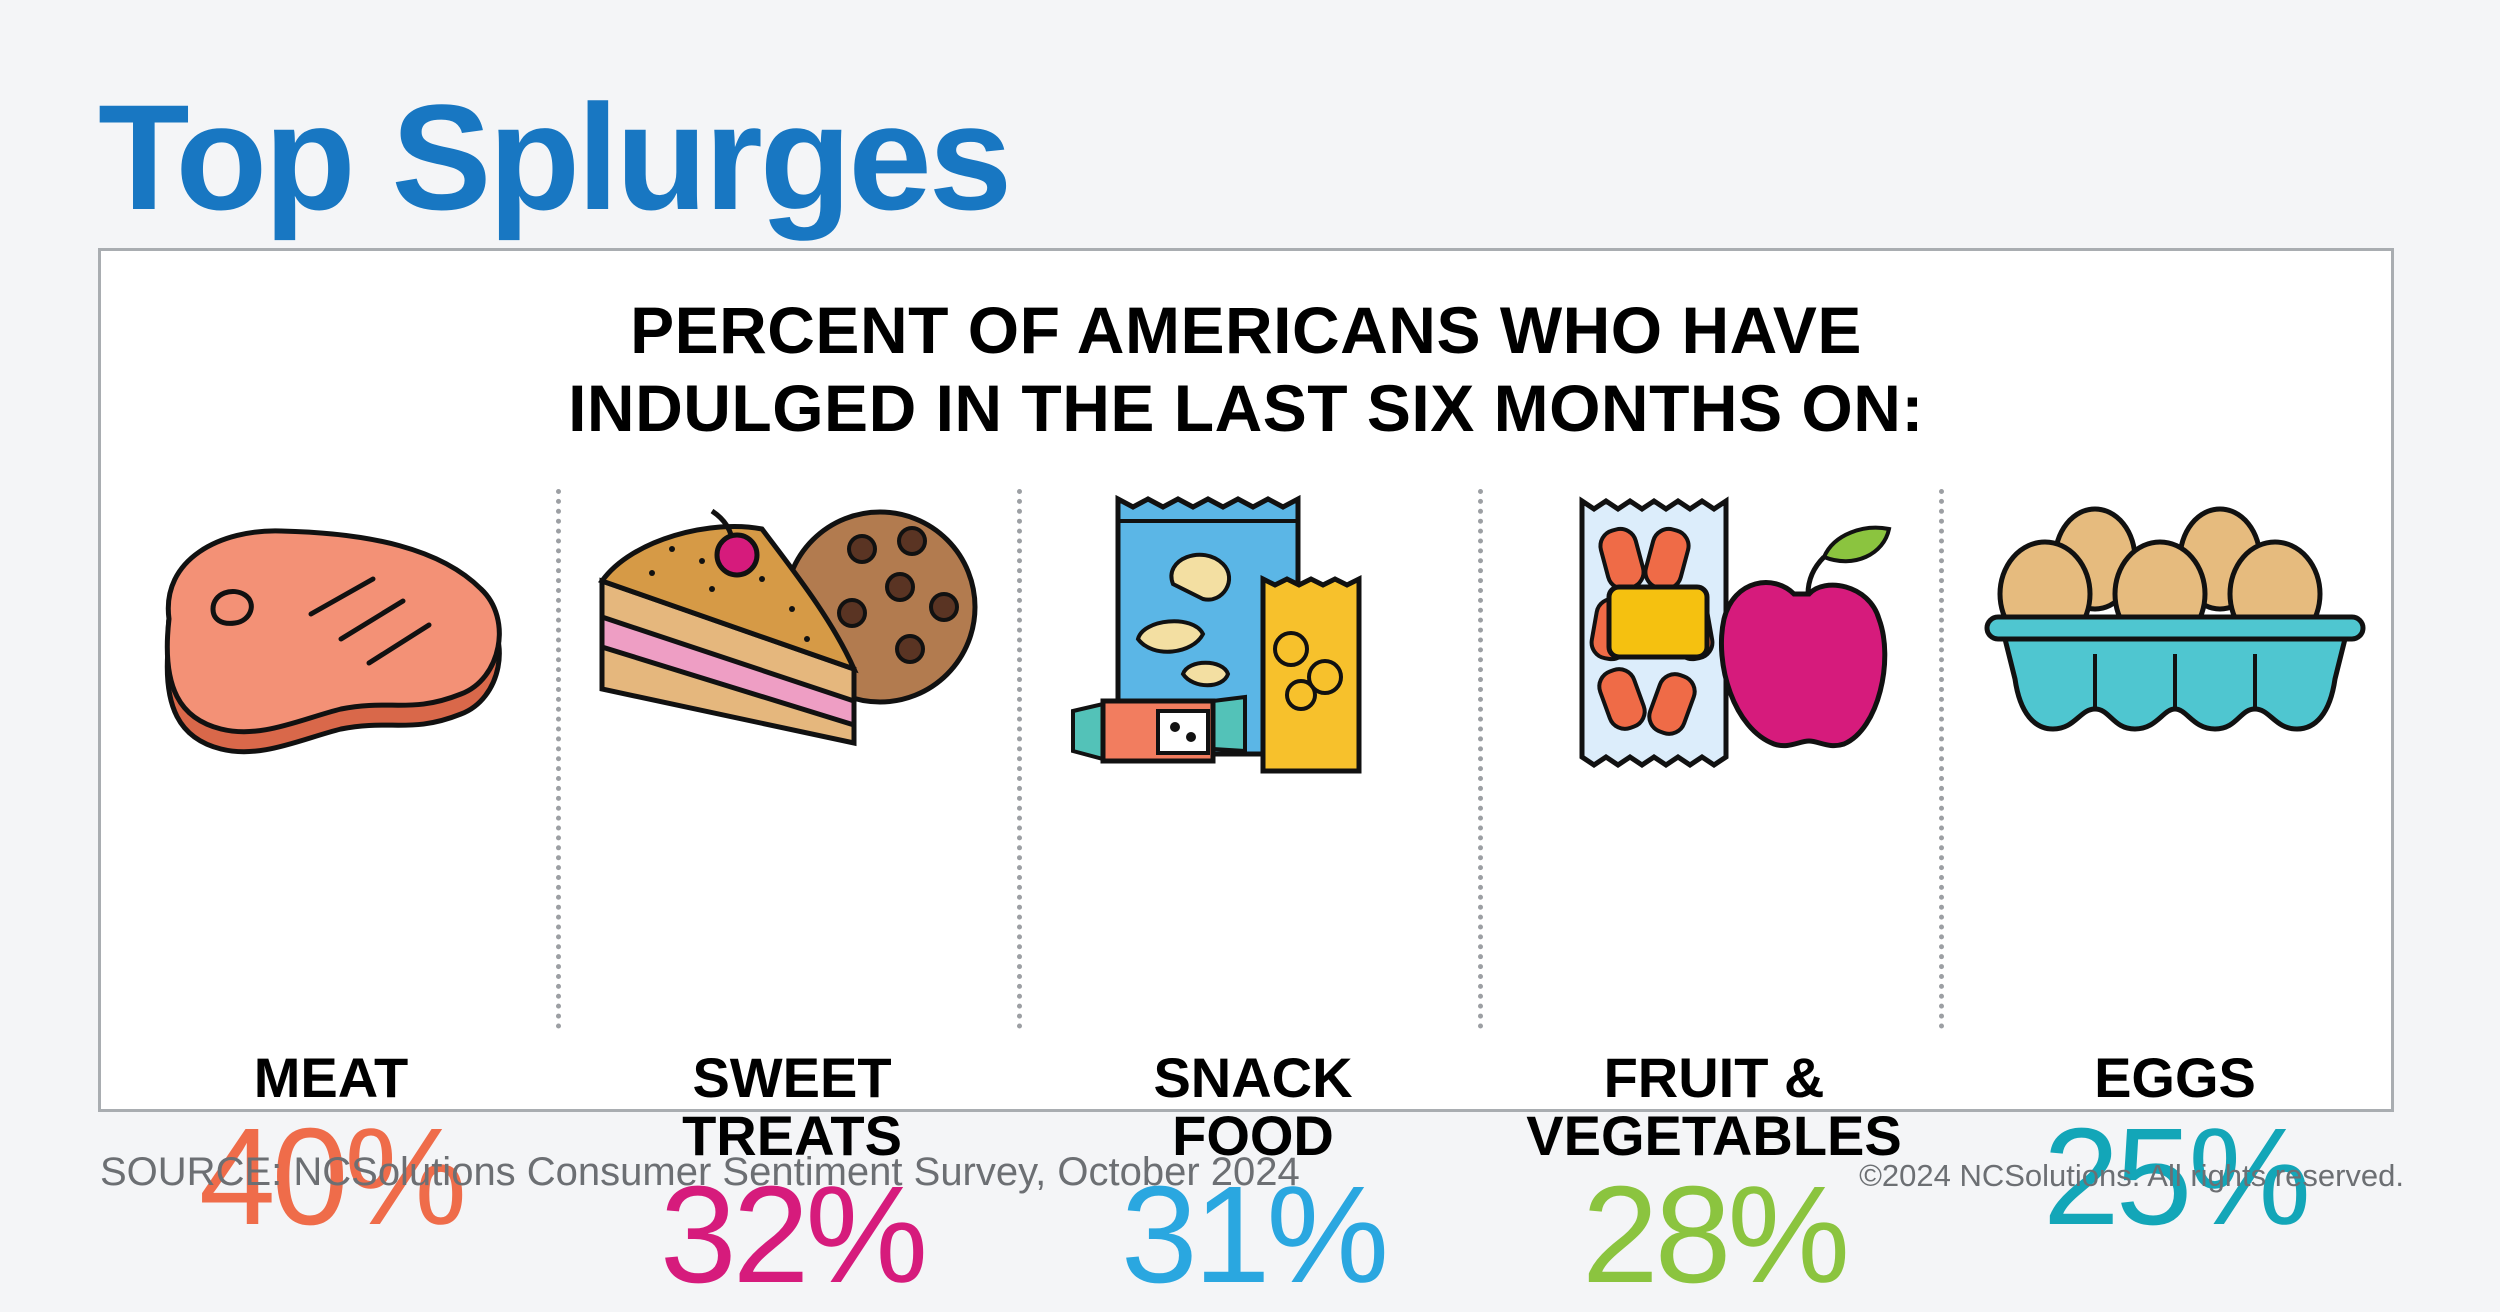 Image resolution: width=2500 pixels, height=1312 pixels. Describe the element at coordinates (1735, 632) in the screenshot. I see `carrots-and-apple-icon` at that location.